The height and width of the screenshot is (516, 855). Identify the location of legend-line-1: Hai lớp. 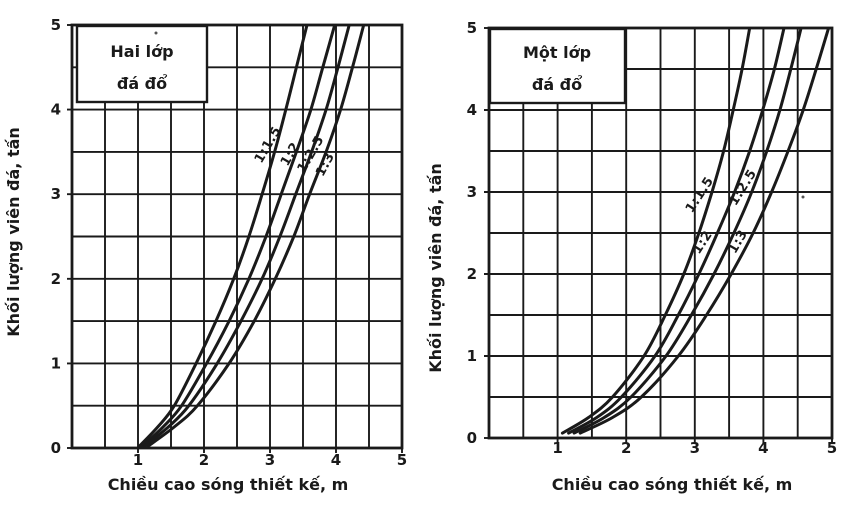
(141, 51).